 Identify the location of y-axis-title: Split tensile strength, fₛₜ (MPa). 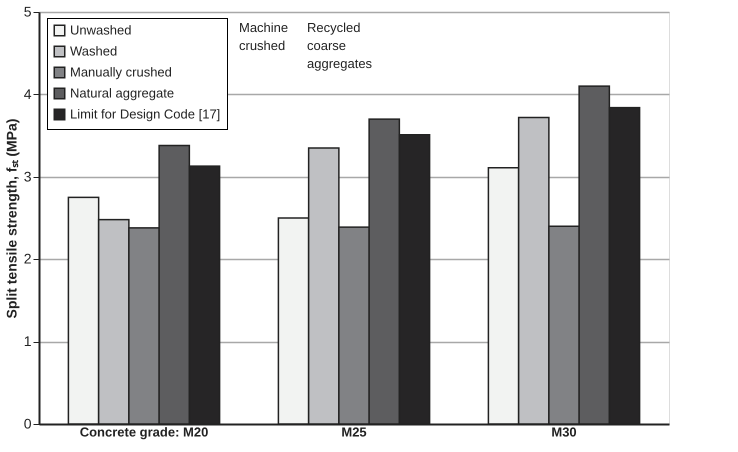
(12, 218).